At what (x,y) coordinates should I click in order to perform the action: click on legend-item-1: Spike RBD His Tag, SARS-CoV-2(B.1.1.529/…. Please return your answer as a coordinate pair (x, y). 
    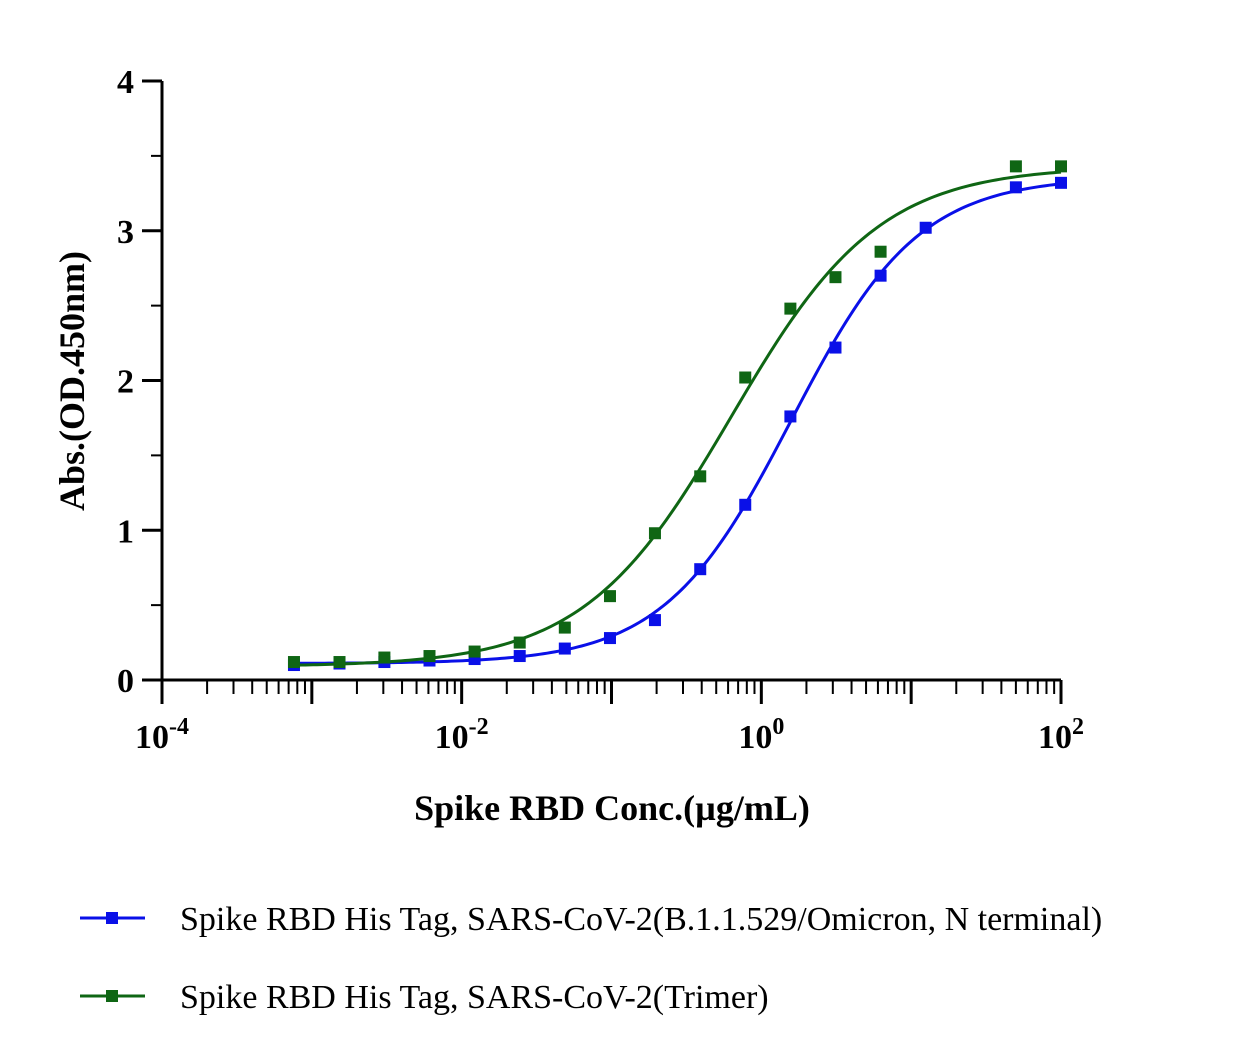
    Looking at the image, I should click on (591, 919).